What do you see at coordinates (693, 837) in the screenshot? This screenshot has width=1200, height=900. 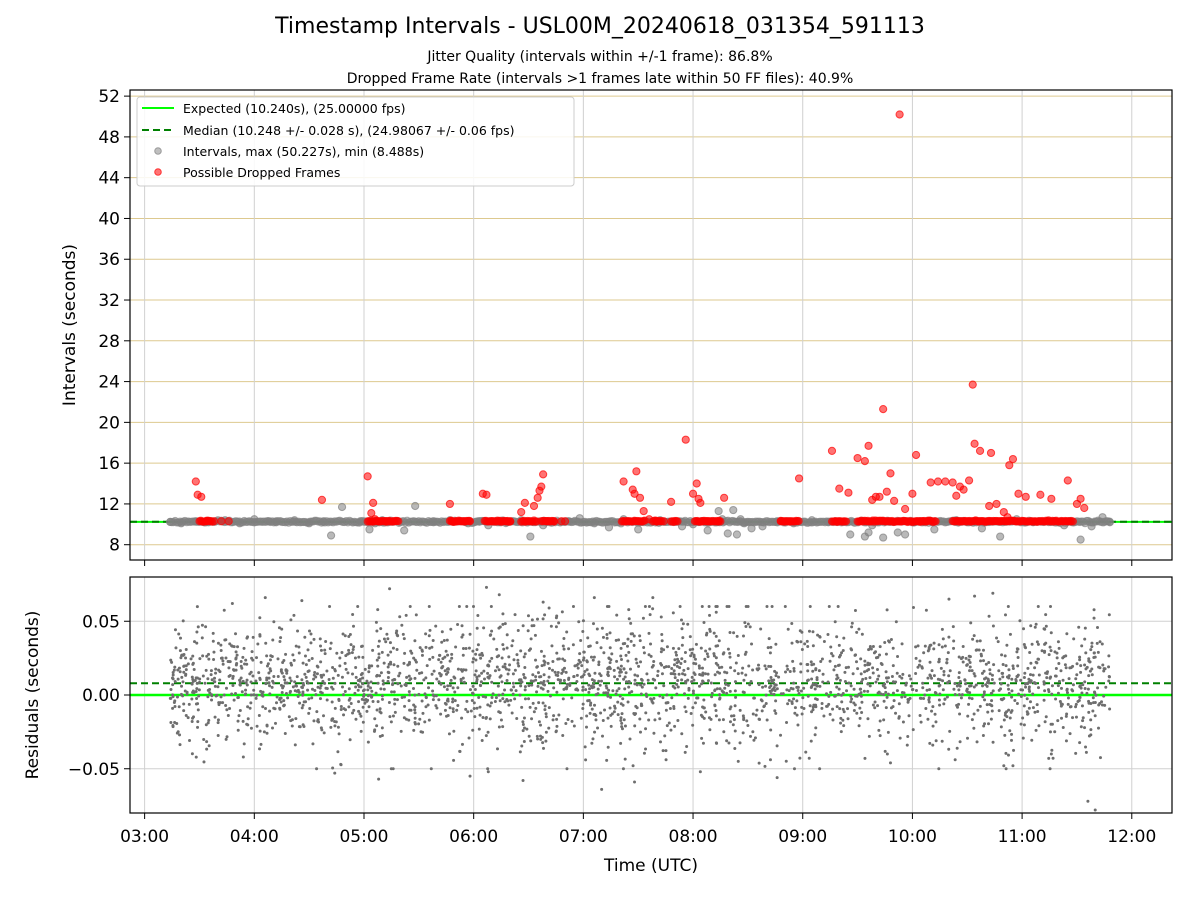 I see `x-tick-label: 08:00` at bounding box center [693, 837].